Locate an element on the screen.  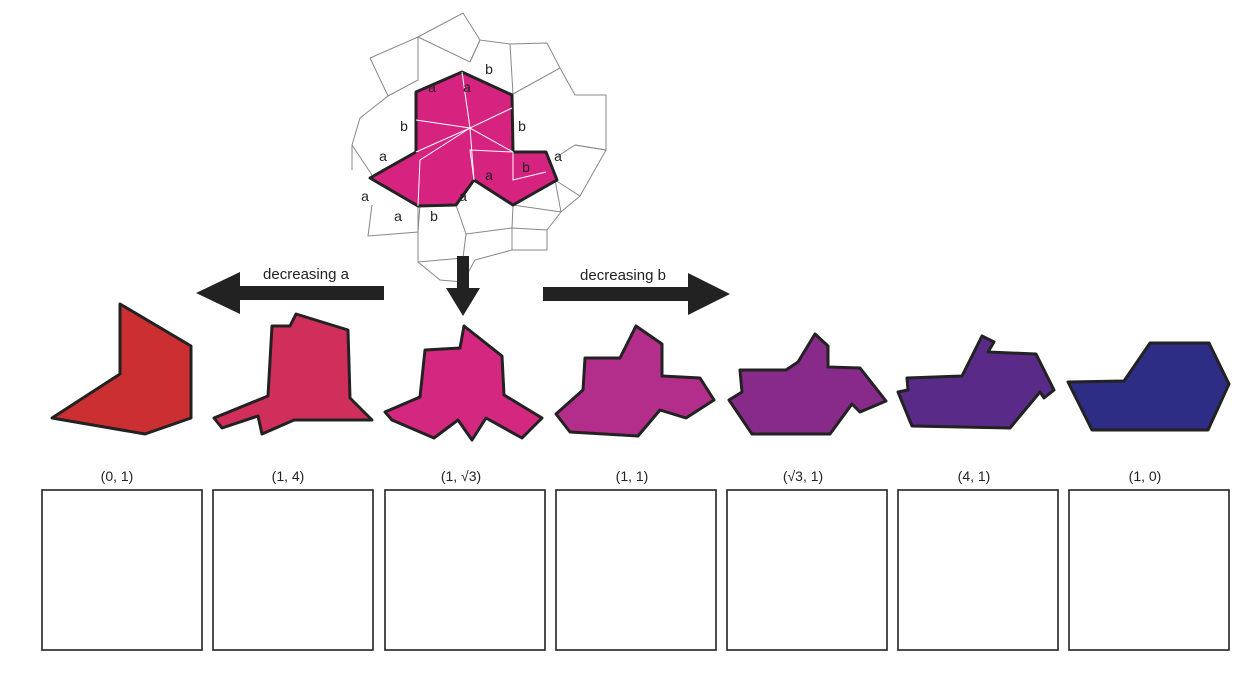
kite-grid-lines is located at coordinates (479, 147).